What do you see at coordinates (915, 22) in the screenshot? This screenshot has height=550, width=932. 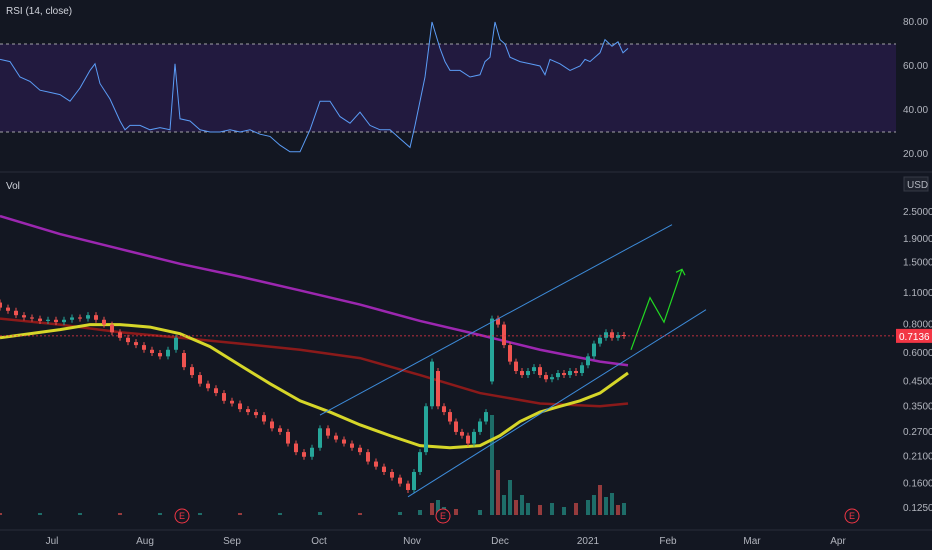 I see `rsi-tick-label: 80.00` at bounding box center [915, 22].